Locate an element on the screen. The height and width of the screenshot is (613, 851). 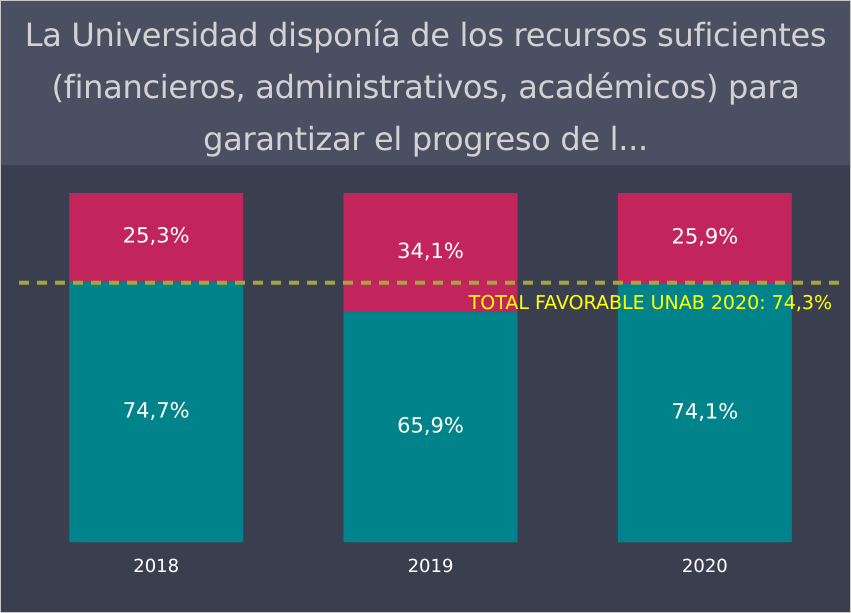
data-label: 34,1% is located at coordinates (430, 251).